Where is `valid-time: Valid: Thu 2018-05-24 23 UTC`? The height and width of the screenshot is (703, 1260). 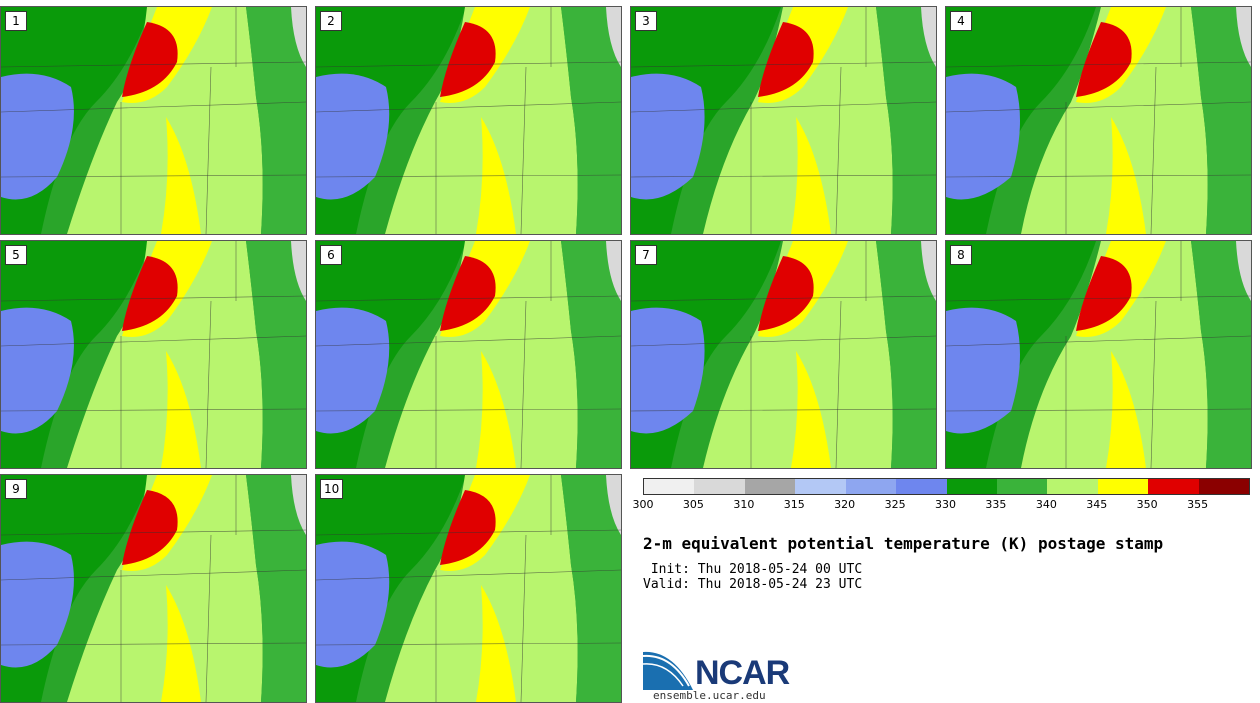 valid-time: Valid: Thu 2018-05-24 23 UTC is located at coordinates (753, 584).